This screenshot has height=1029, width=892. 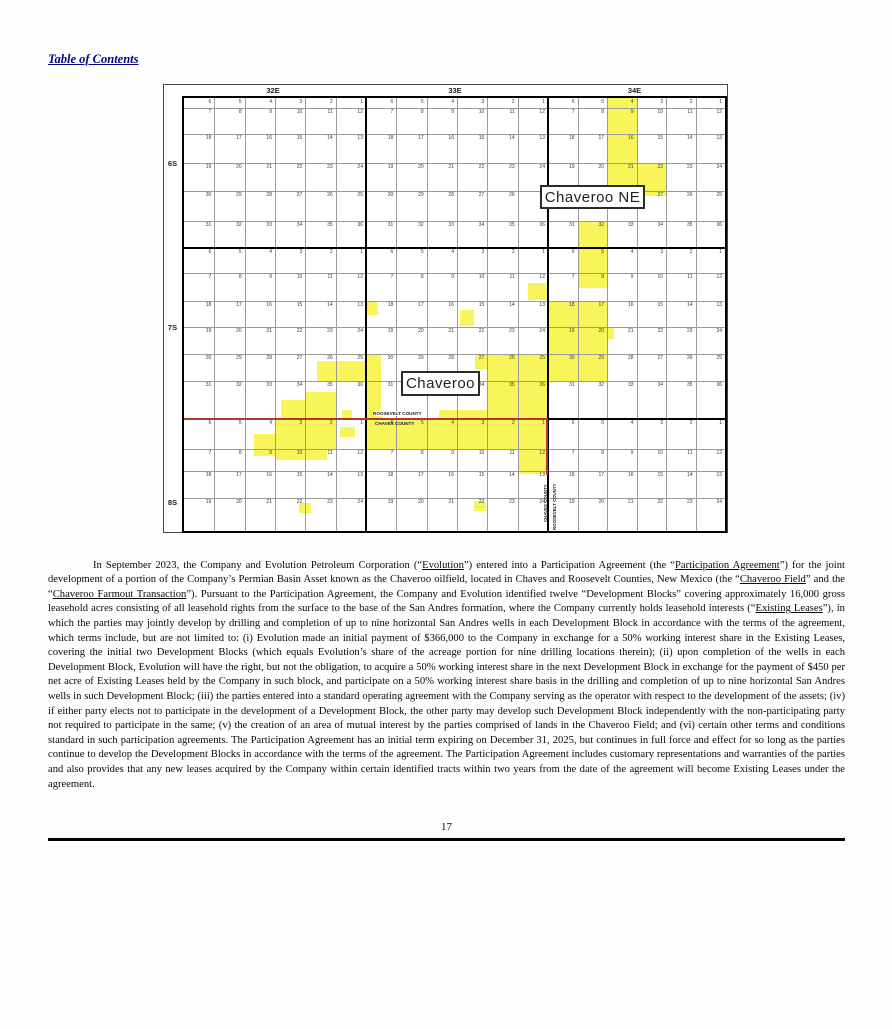 What do you see at coordinates (634, 90) in the screenshot?
I see `range-label-34E: 34E` at bounding box center [634, 90].